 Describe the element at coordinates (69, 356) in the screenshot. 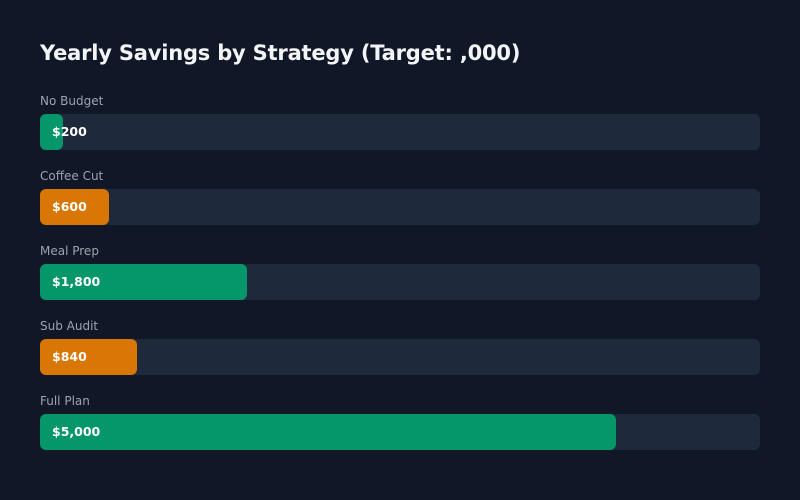

I see `bar-value-label: $840` at that location.